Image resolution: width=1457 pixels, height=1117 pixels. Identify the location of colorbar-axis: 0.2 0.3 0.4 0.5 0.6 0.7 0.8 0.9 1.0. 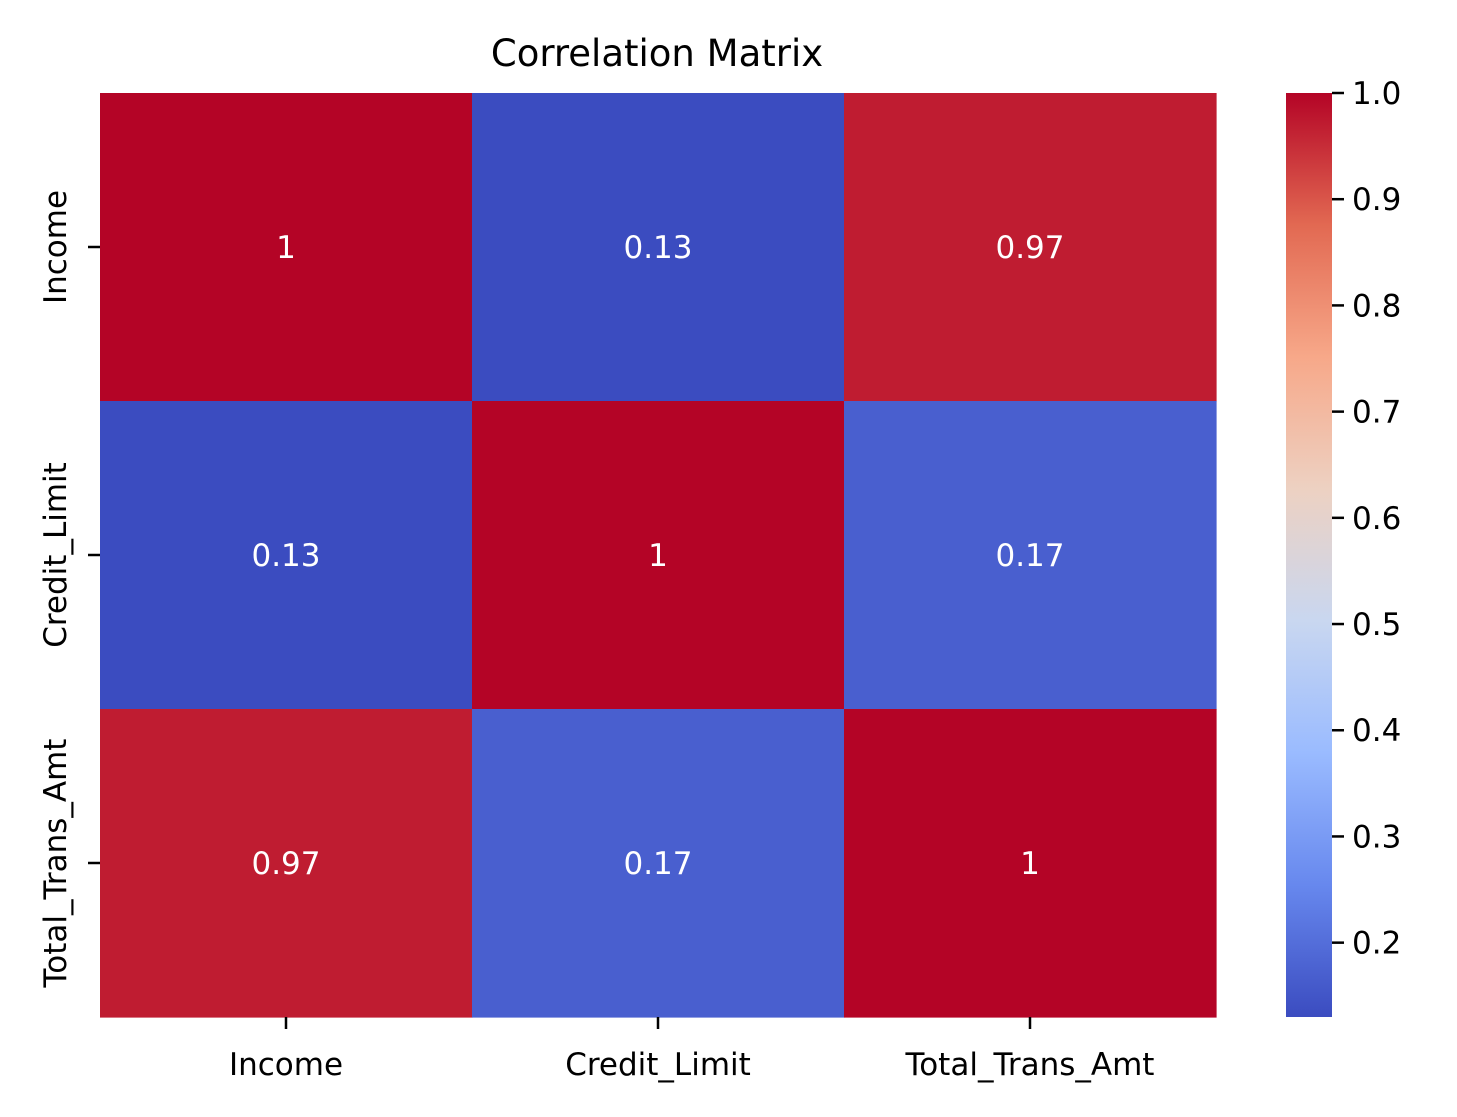
(1366, 519).